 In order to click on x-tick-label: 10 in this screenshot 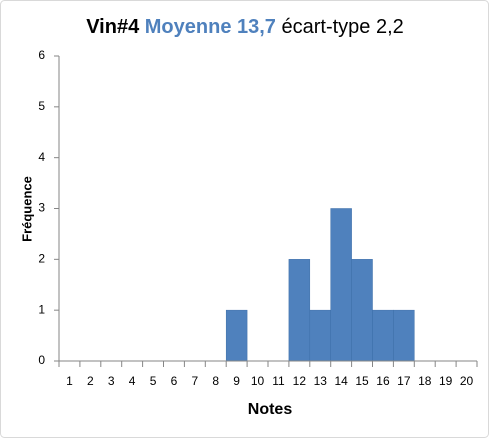, I will do `click(258, 381)`.